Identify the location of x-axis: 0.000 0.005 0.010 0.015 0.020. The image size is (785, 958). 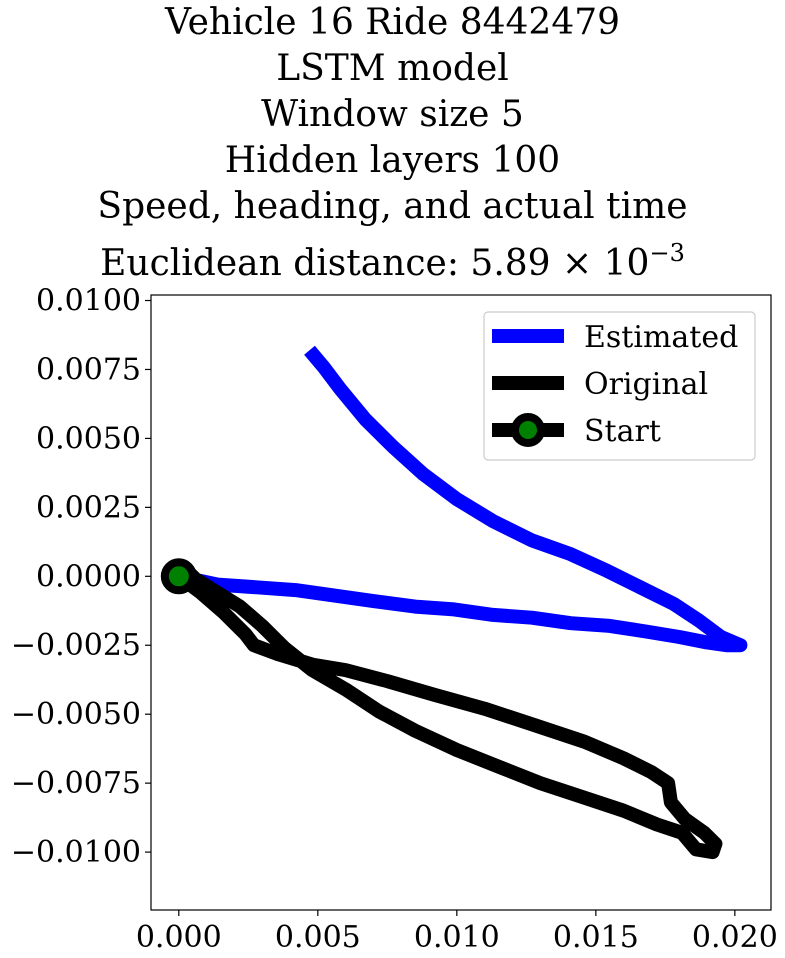
(457, 932).